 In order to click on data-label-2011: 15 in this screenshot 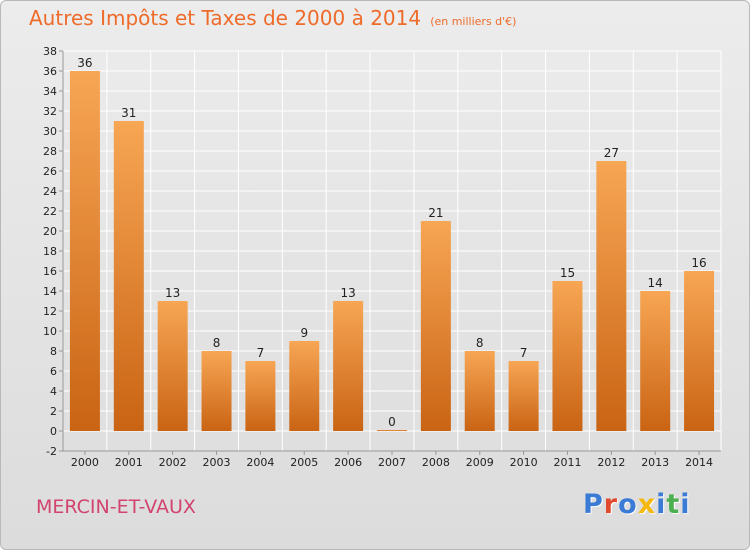, I will do `click(567, 273)`.